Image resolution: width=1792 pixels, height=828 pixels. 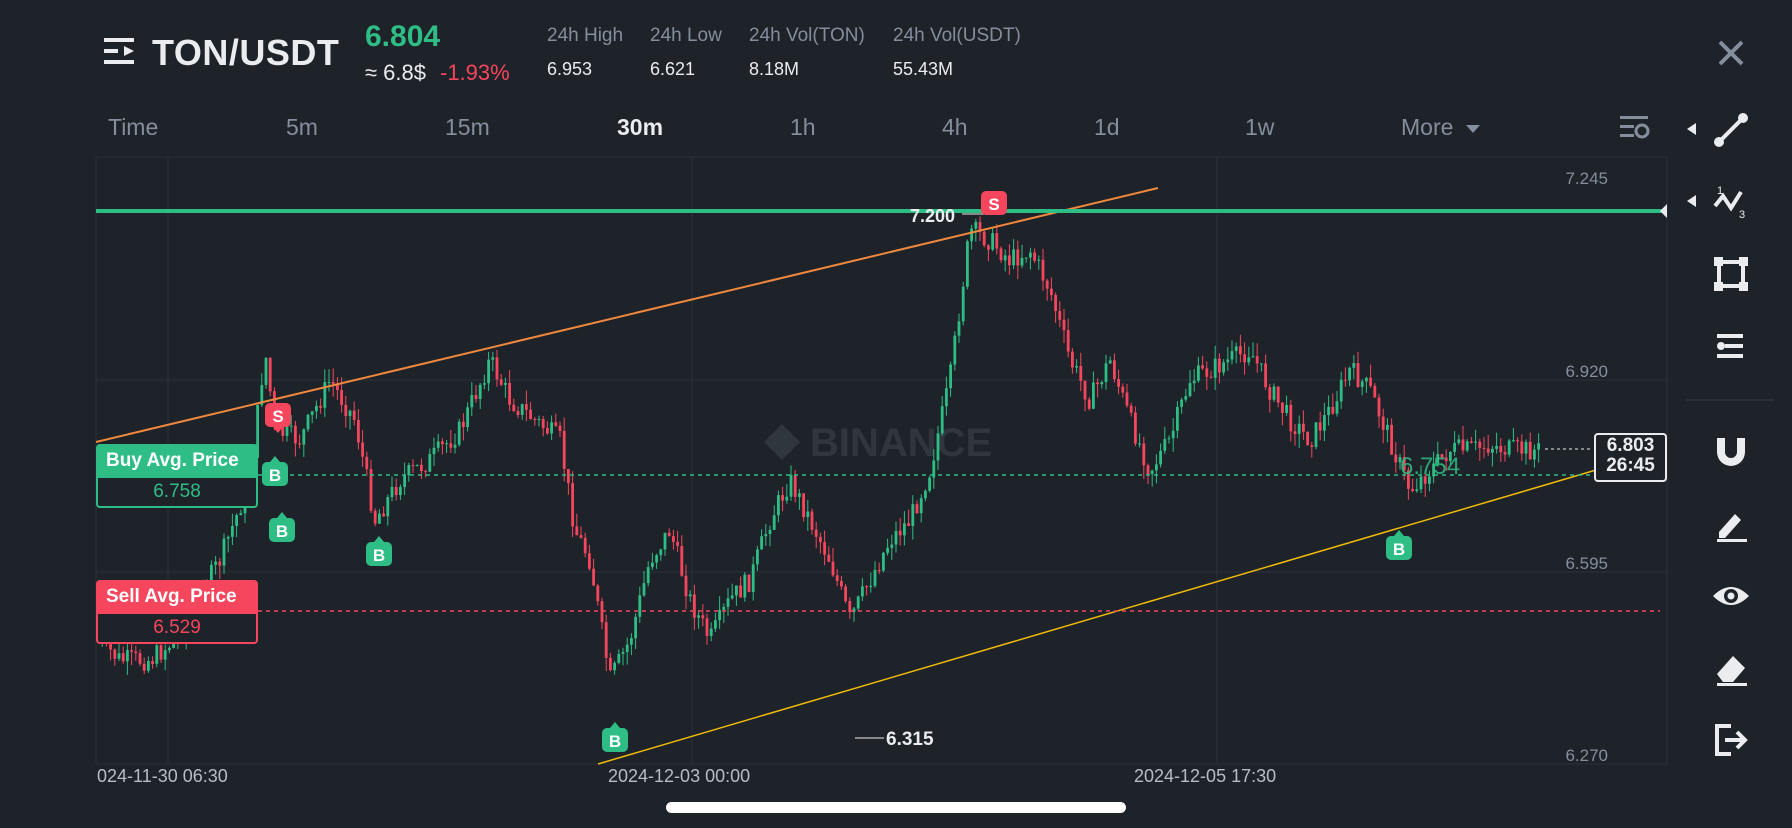 I want to click on low-price-label: 6.315, so click(x=910, y=739).